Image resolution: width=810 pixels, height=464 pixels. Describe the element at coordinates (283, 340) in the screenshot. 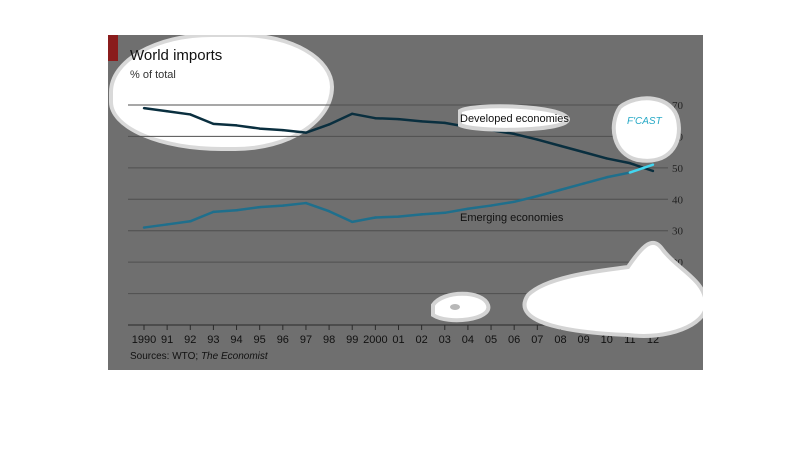

I see `x-tick-label: 96` at that location.